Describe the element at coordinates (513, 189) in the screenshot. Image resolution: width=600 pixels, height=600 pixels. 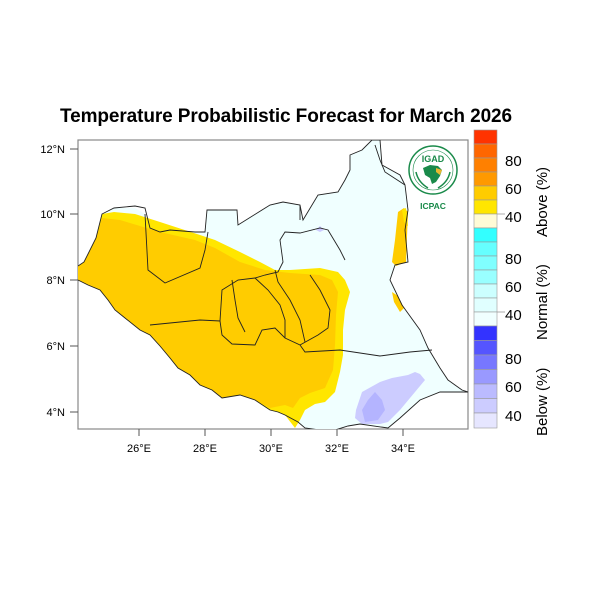
I see `above-tick-60: 60` at that location.